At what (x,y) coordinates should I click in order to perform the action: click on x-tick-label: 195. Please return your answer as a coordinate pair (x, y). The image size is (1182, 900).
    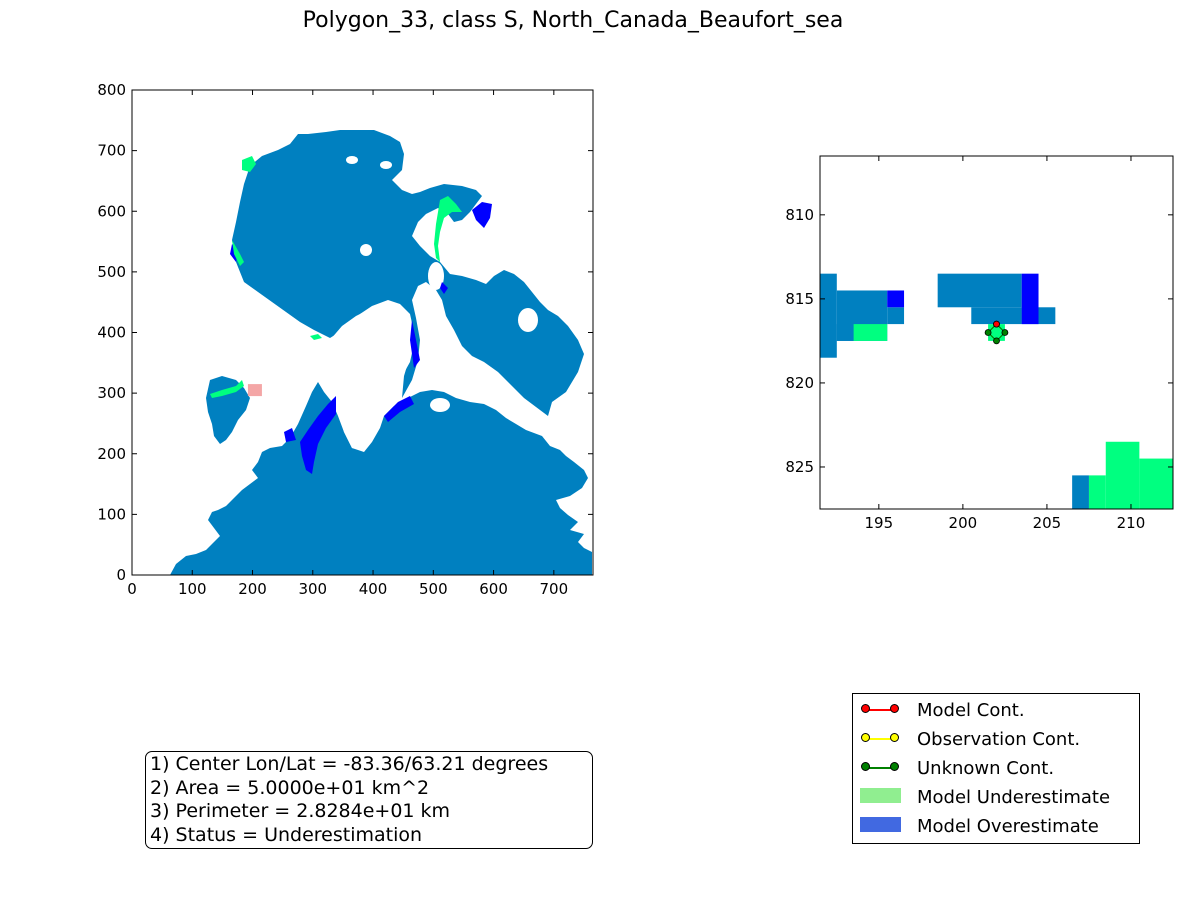
    Looking at the image, I should click on (879, 523).